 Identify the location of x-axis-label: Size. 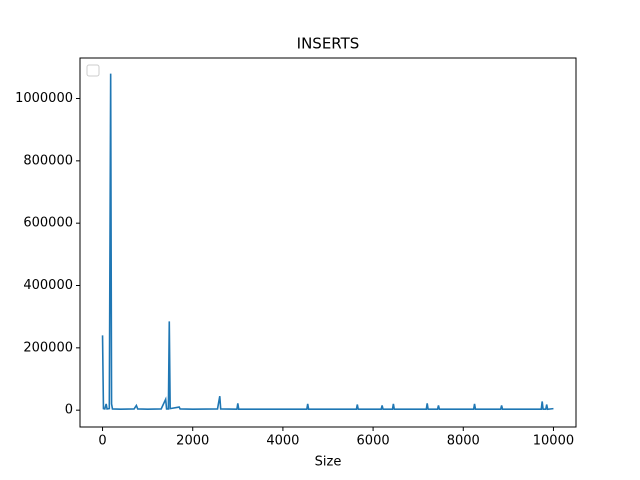
(328, 462).